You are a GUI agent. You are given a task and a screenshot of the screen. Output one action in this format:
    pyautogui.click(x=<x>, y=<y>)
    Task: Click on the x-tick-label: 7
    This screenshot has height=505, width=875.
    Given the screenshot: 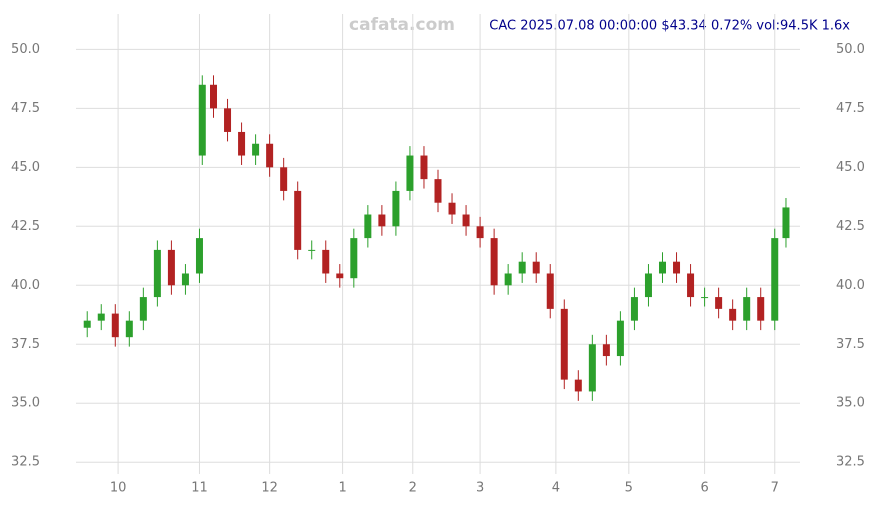 What is the action you would take?
    pyautogui.click(x=775, y=488)
    